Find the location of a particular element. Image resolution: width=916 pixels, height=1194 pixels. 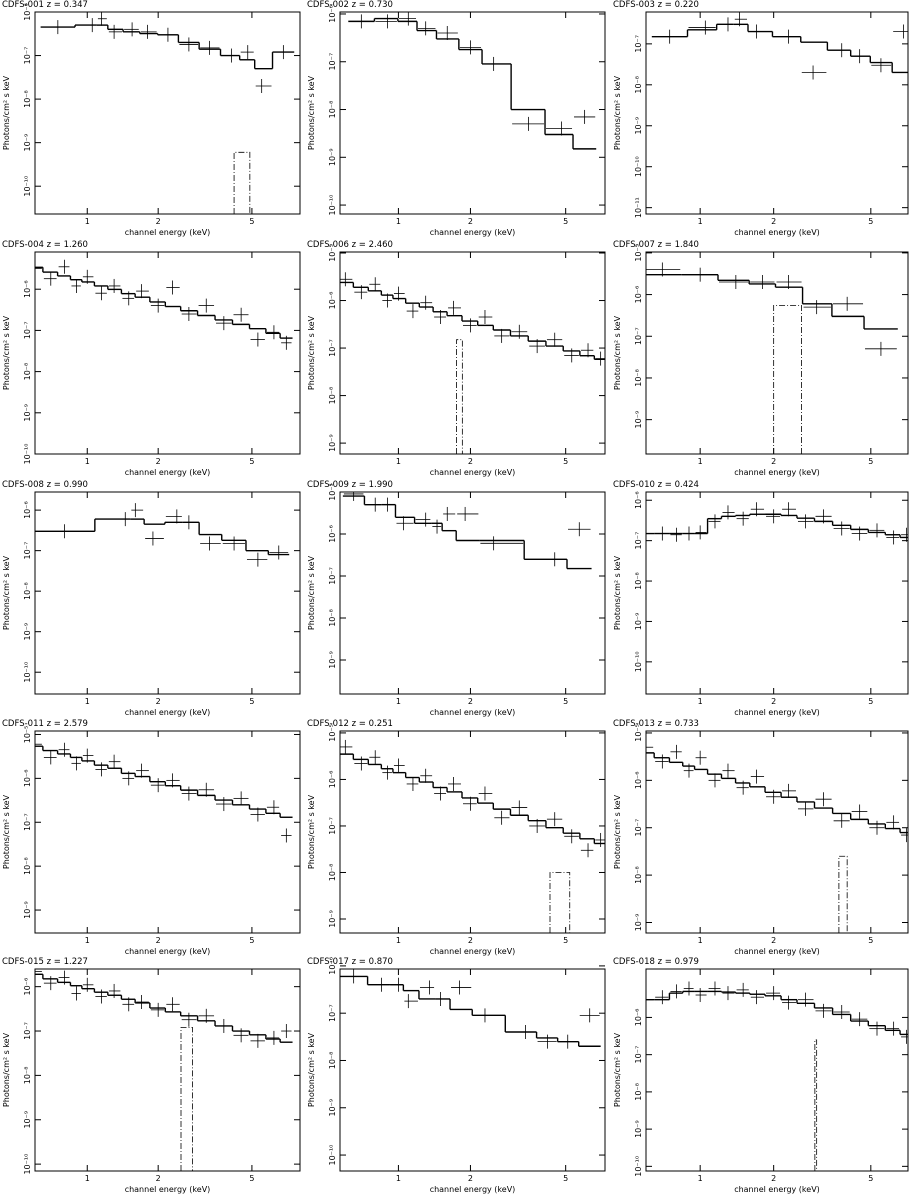

y-tick-label: 10⁻¹¹ is located at coordinates (638, 207).